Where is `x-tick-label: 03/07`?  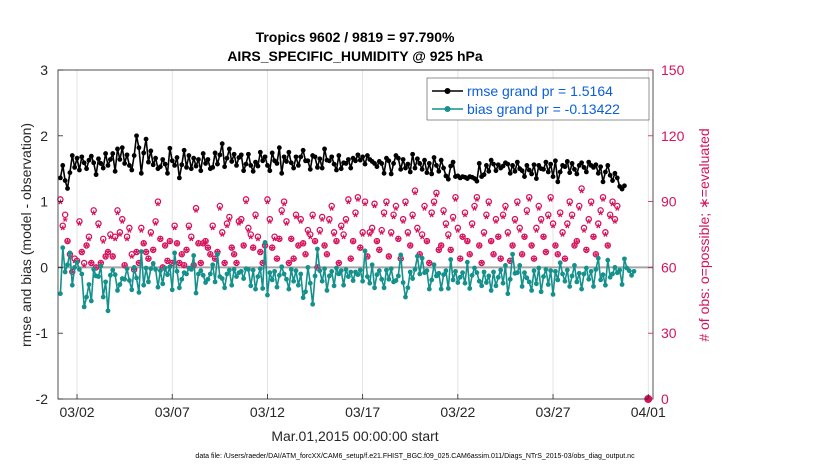 x-tick-label: 03/07 is located at coordinates (172, 412).